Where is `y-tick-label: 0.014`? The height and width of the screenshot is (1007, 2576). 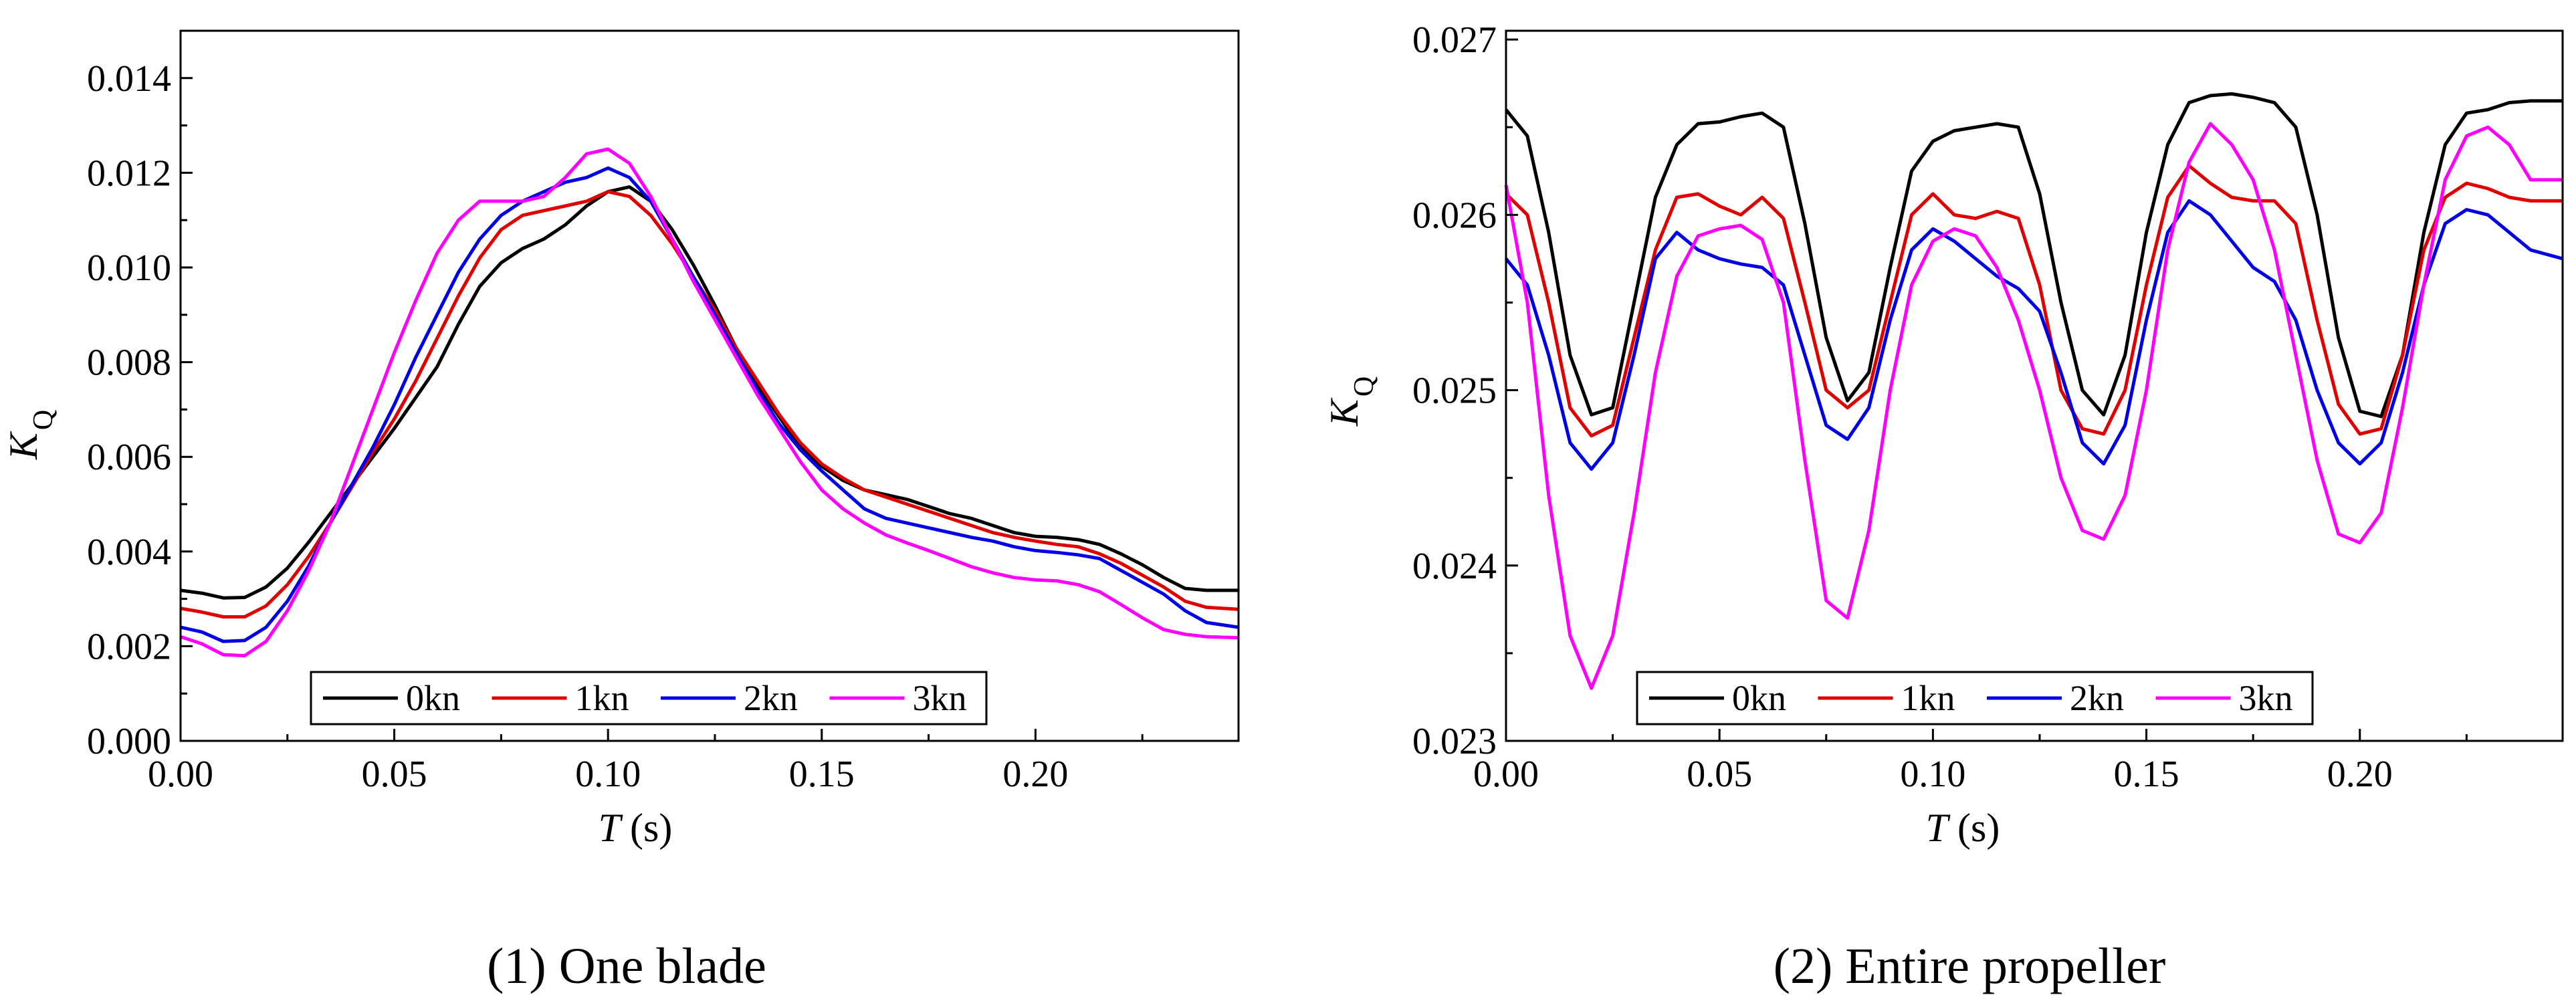 y-tick-label: 0.014 is located at coordinates (129, 79).